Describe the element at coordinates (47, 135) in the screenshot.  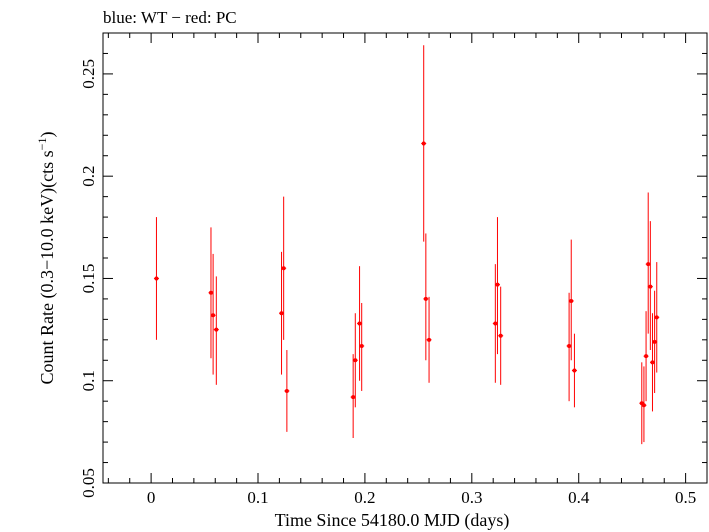
I see `y-axis-label-end: )` at that location.